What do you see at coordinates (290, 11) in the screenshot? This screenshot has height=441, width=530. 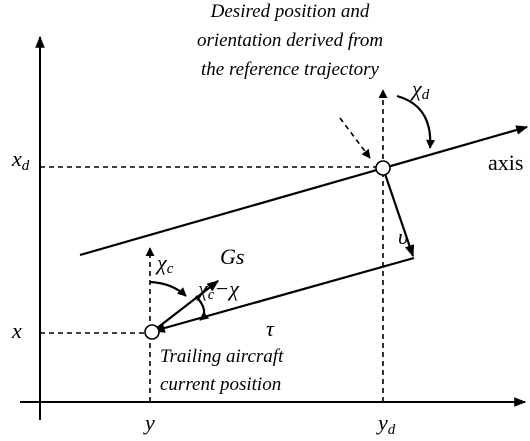 I see `desired-line: Desired position and` at bounding box center [290, 11].